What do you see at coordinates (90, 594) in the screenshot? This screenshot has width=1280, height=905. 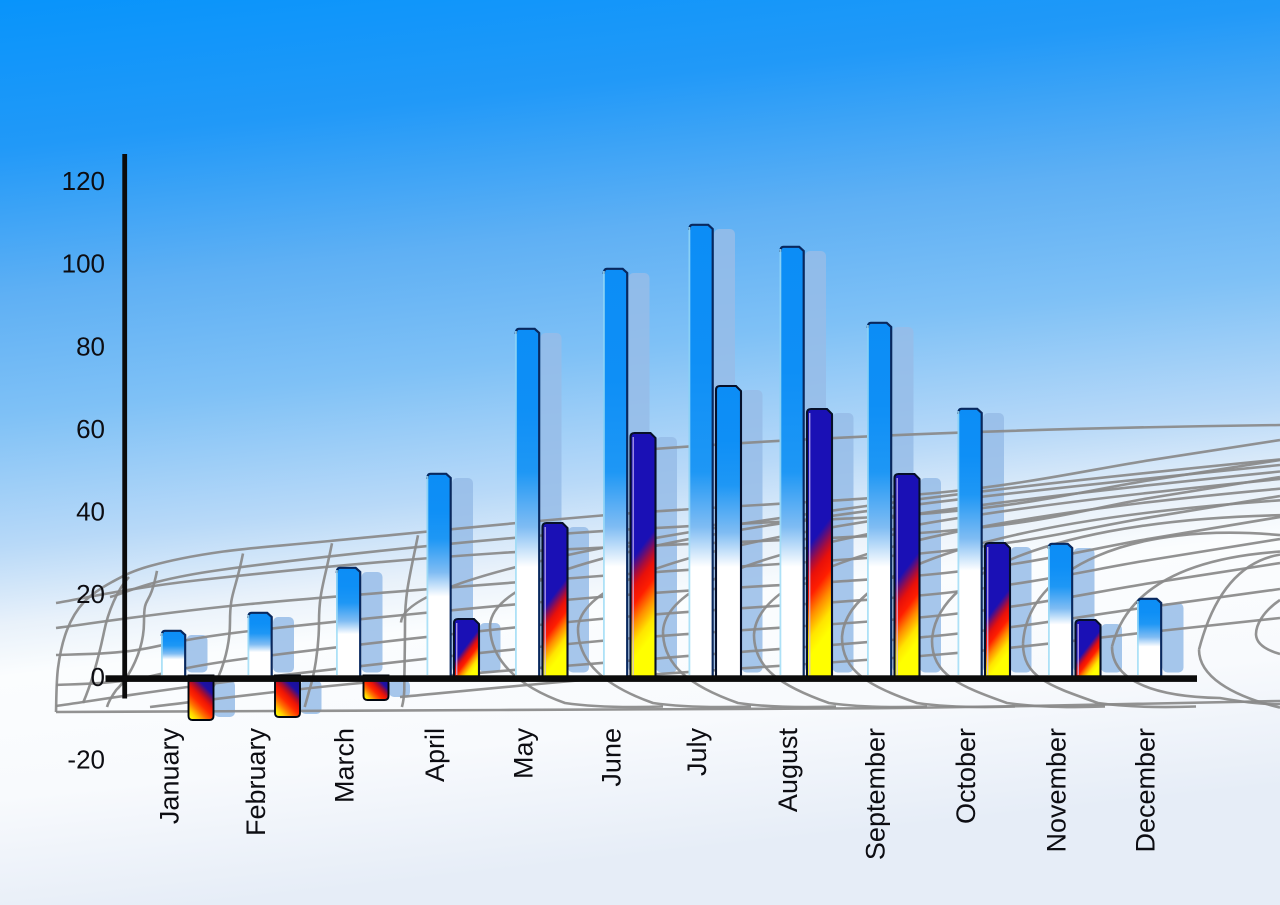 I see `svg-text: 20` at bounding box center [90, 594].